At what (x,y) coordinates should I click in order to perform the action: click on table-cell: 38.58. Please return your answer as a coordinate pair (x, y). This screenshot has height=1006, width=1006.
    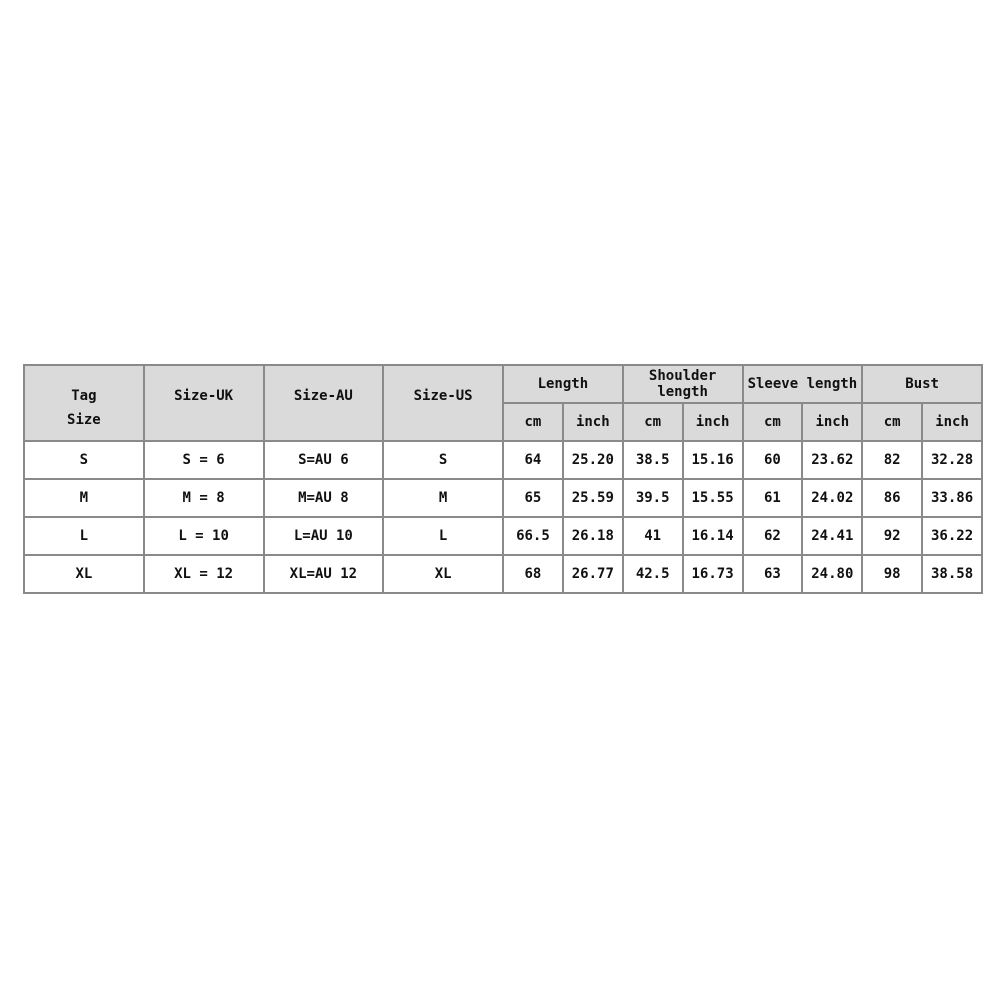
    Looking at the image, I should click on (952, 574).